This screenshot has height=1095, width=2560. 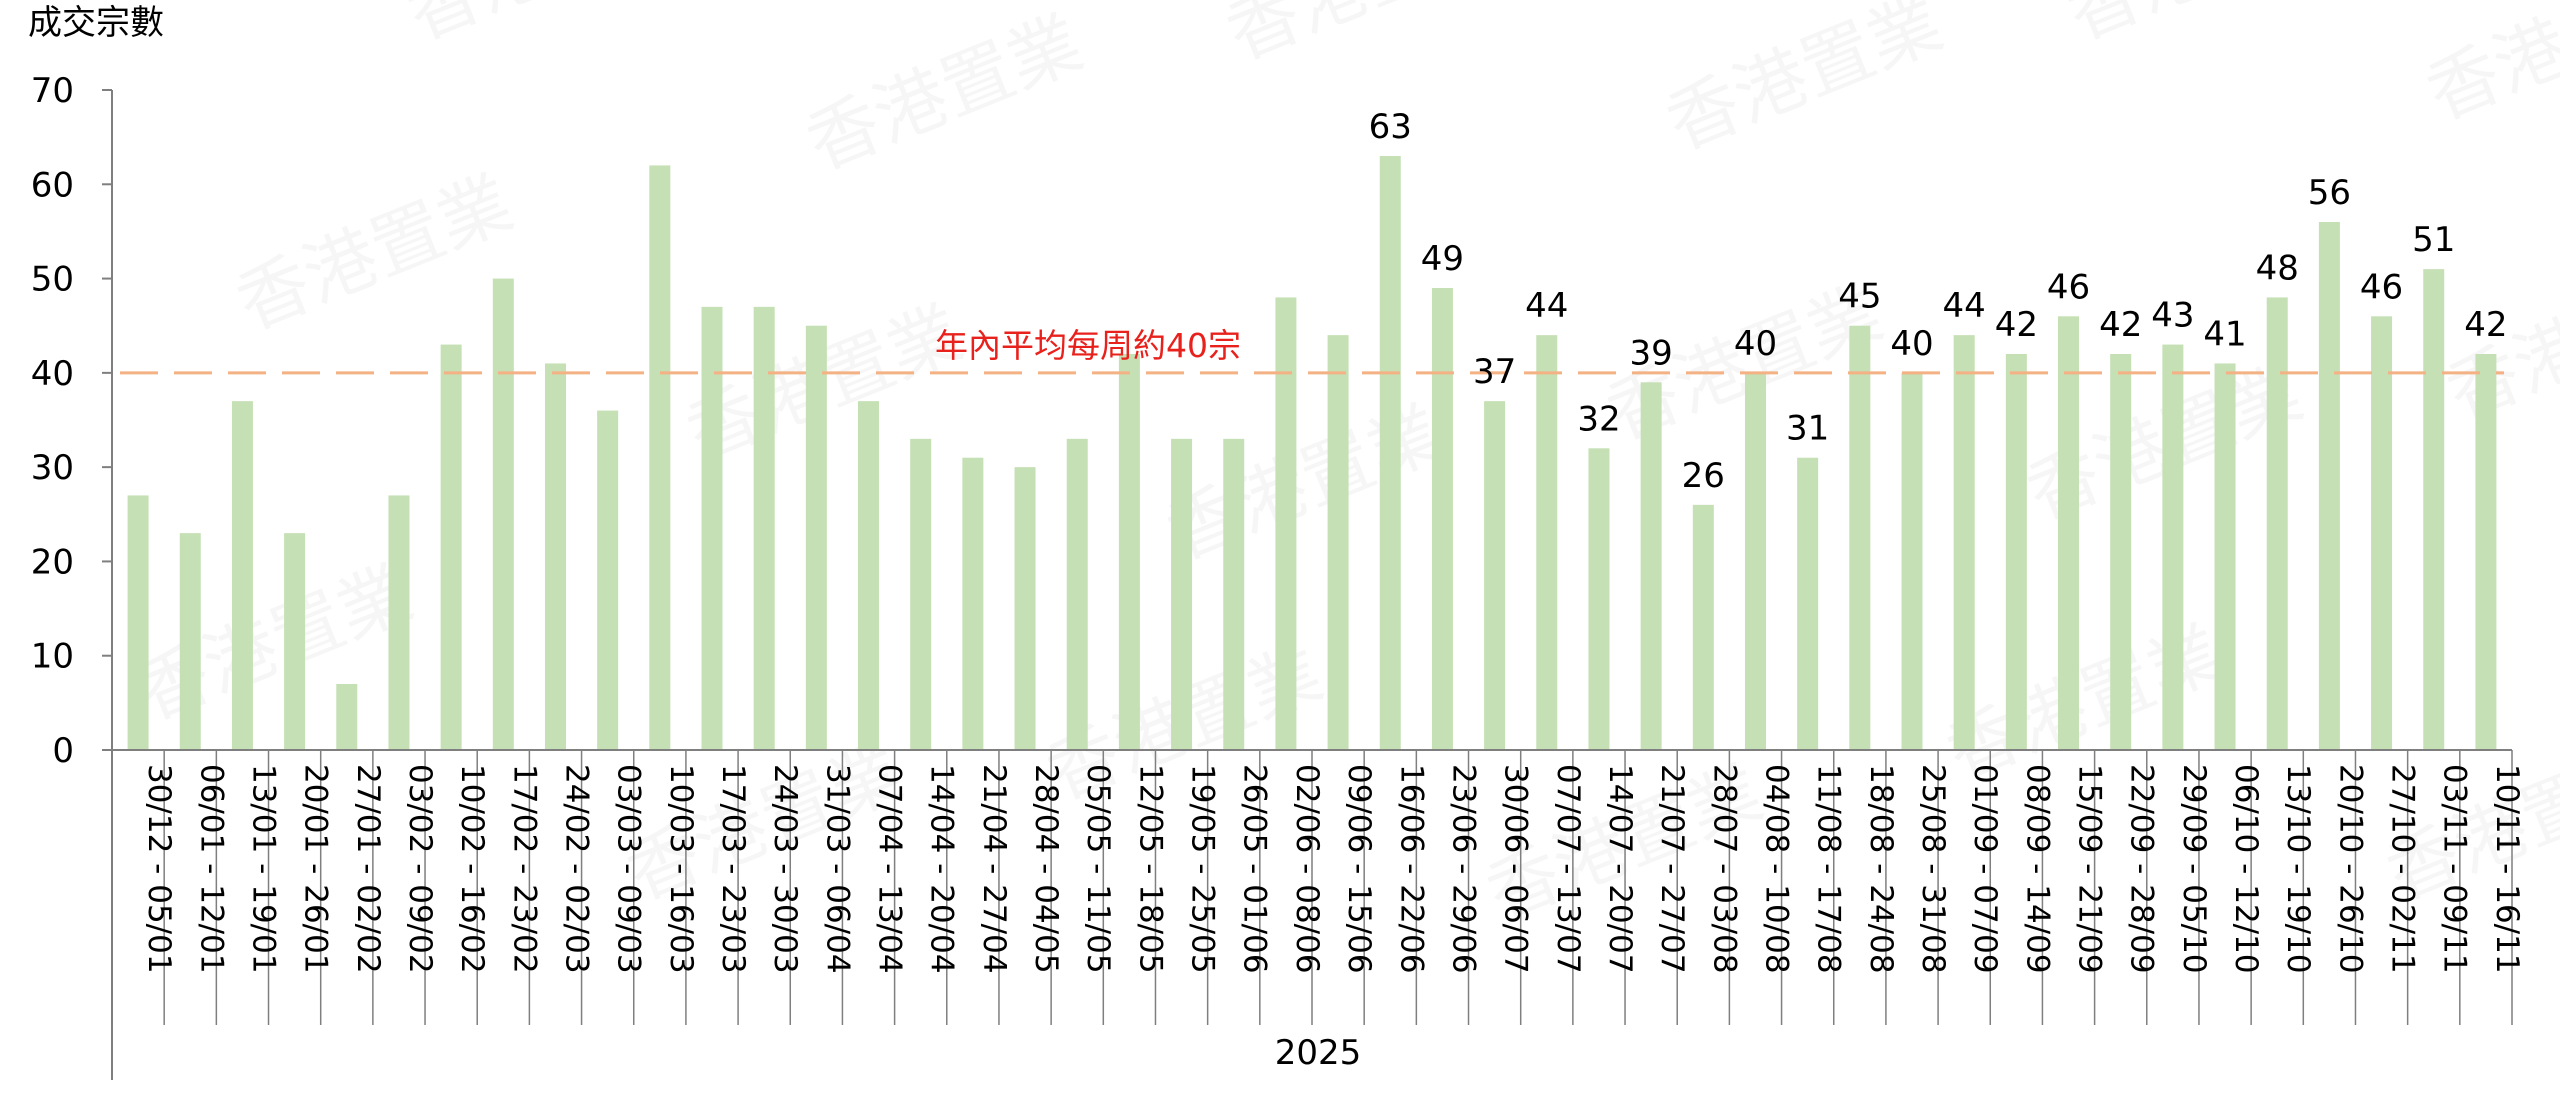 What do you see at coordinates (2194, 869) in the screenshot?
I see `x-tick-label: 29/09 - 05/10` at bounding box center [2194, 869].